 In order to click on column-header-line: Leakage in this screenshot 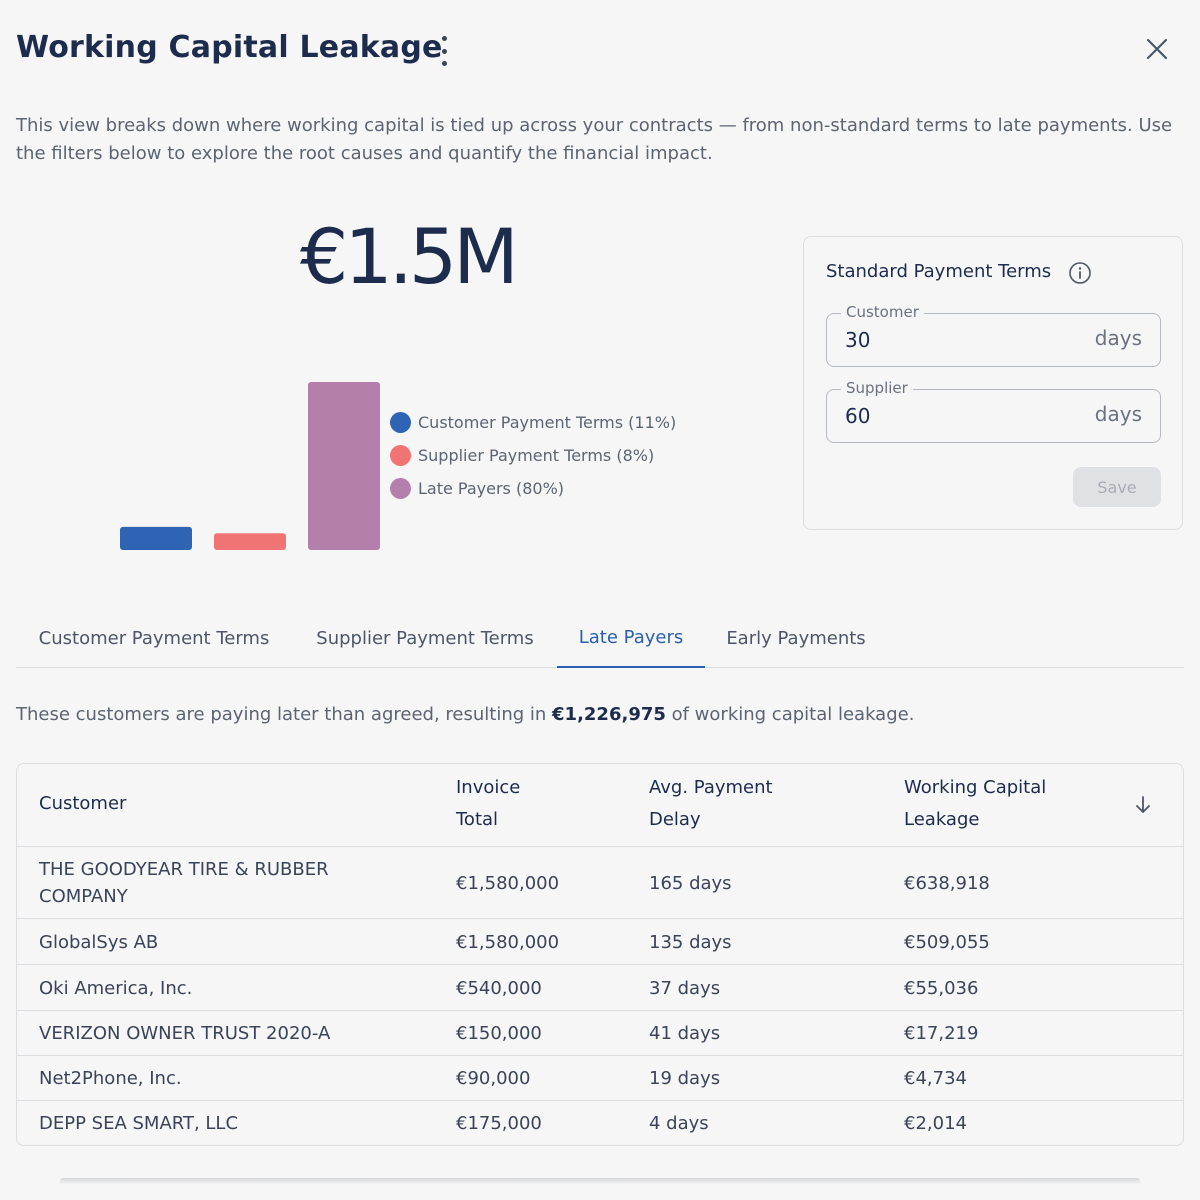, I will do `click(942, 819)`.